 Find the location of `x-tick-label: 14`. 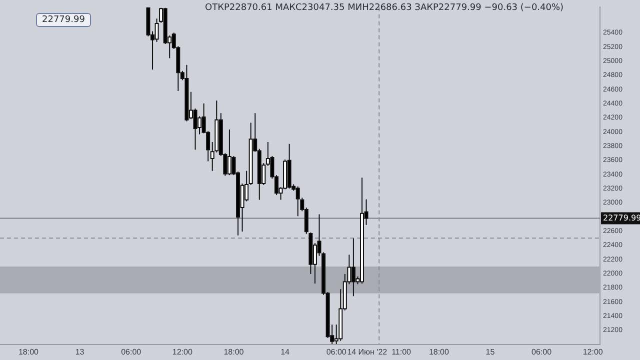

x-tick-label: 14 is located at coordinates (285, 351).